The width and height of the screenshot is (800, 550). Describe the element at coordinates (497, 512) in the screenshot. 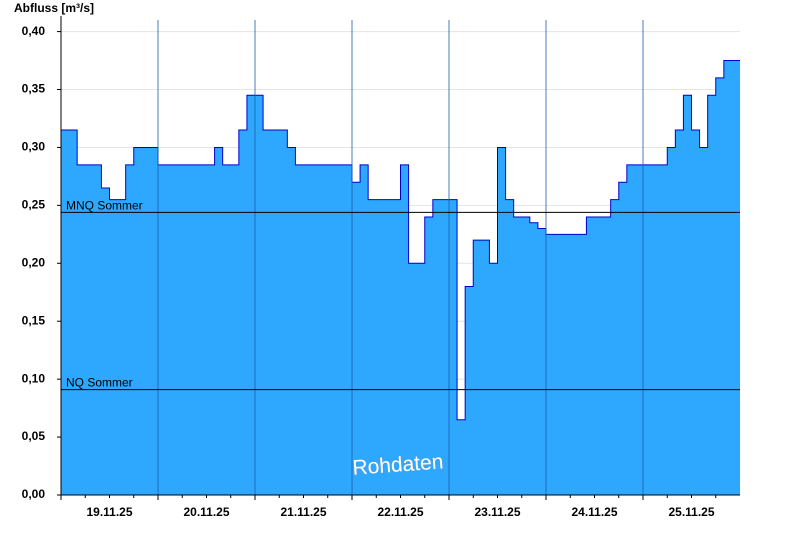

I see `x-tick-label: 23.11.25` at that location.